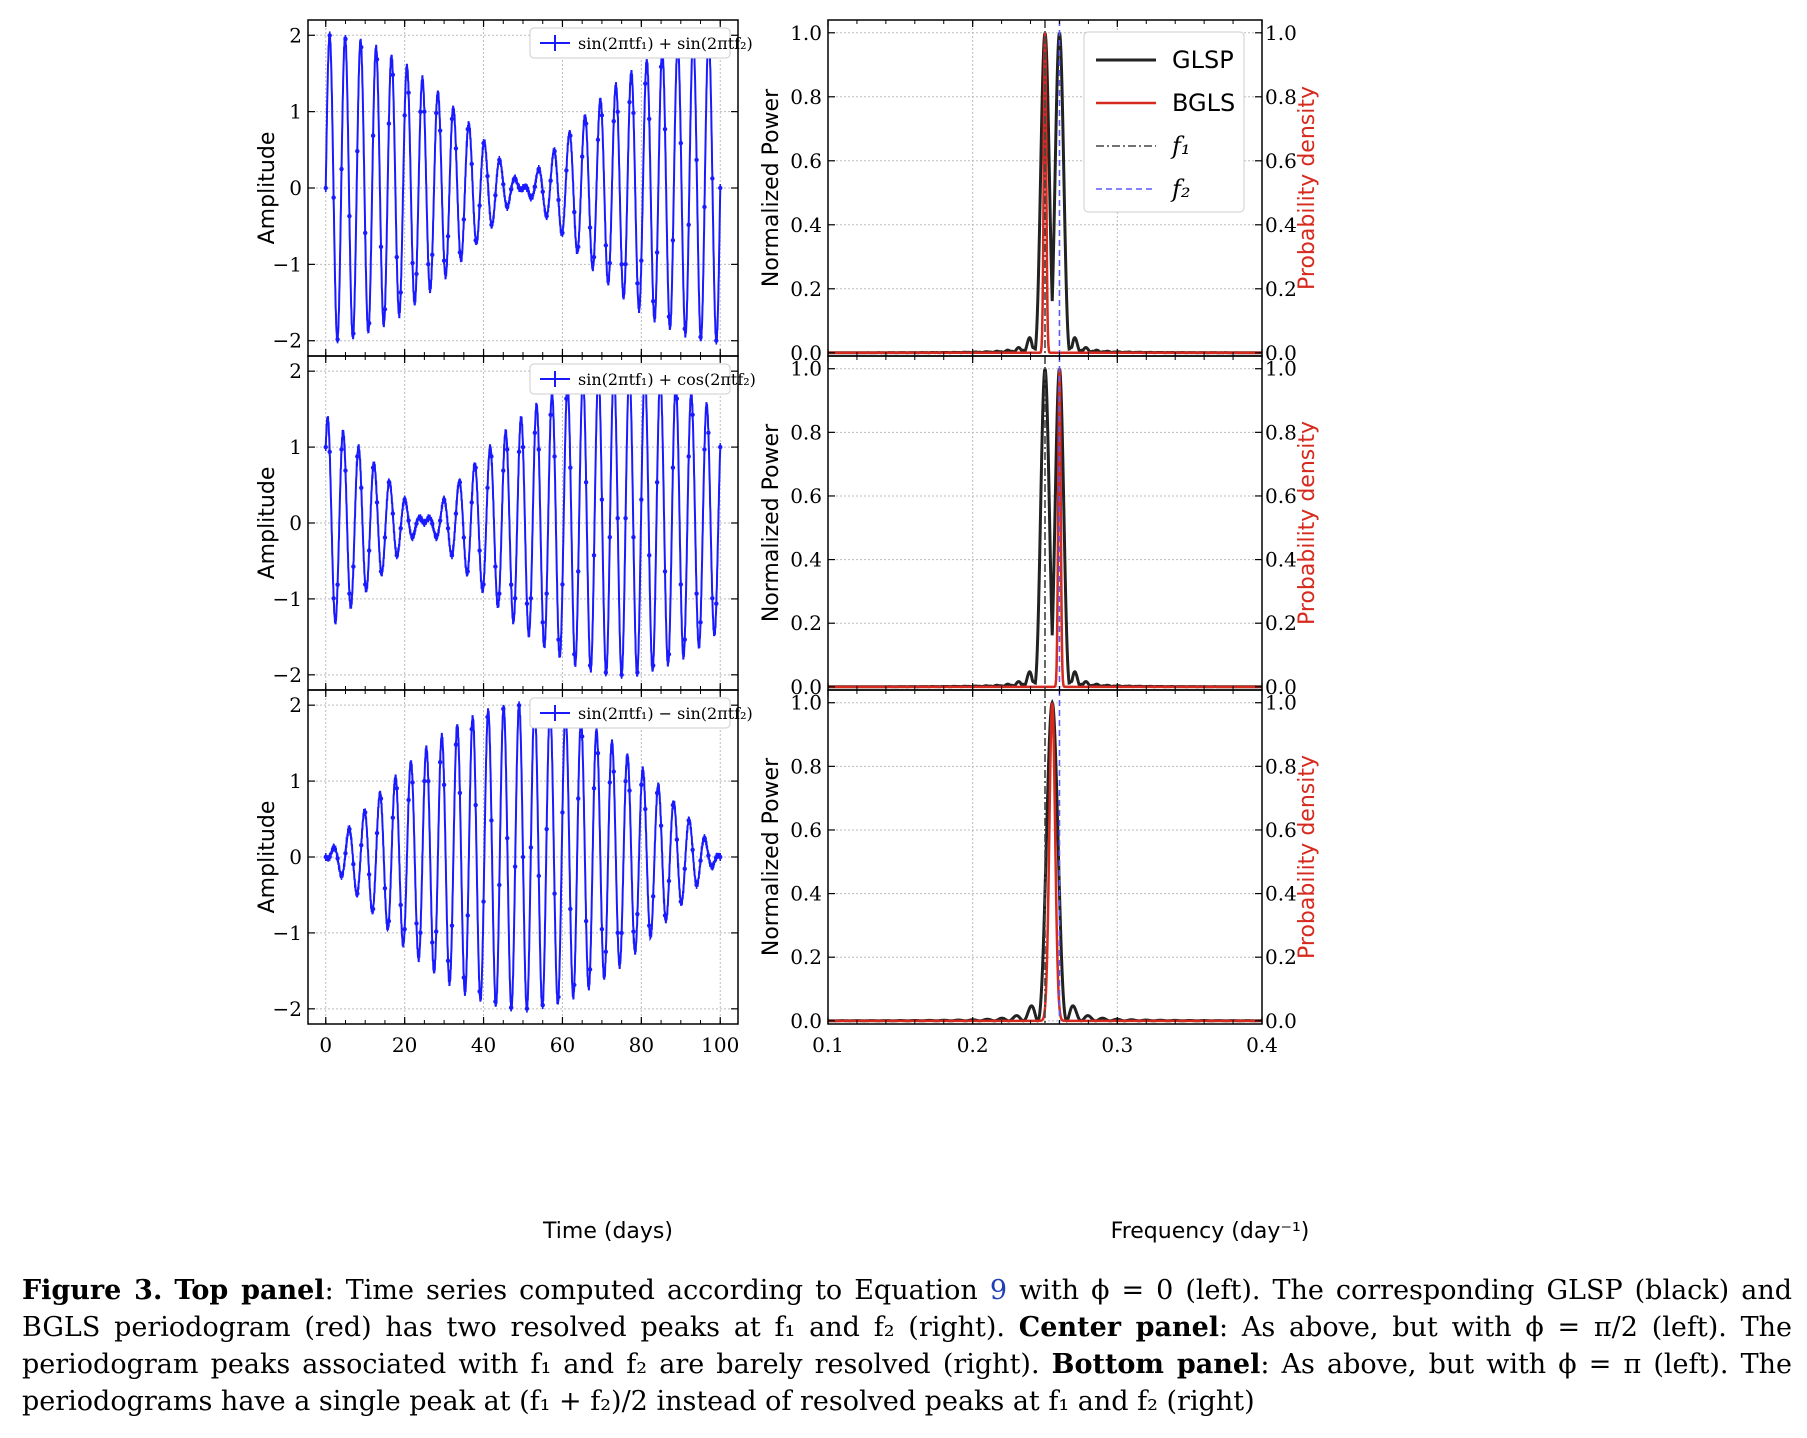 The width and height of the screenshot is (1807, 1438). I want to click on right-xlabel: Frequency (day⁻¹), so click(1210, 1231).